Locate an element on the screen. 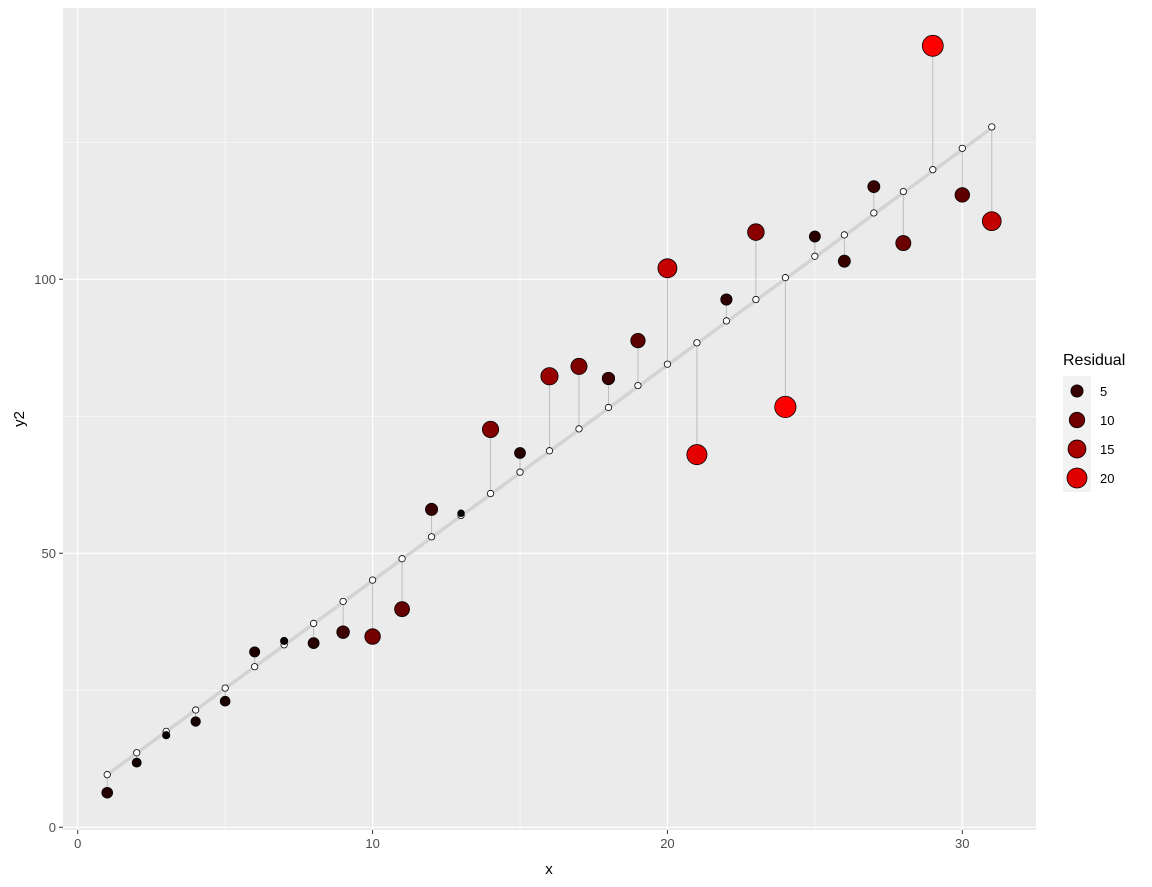 This screenshot has height=887, width=1152. y-axis-title: y2 is located at coordinates (19, 419).